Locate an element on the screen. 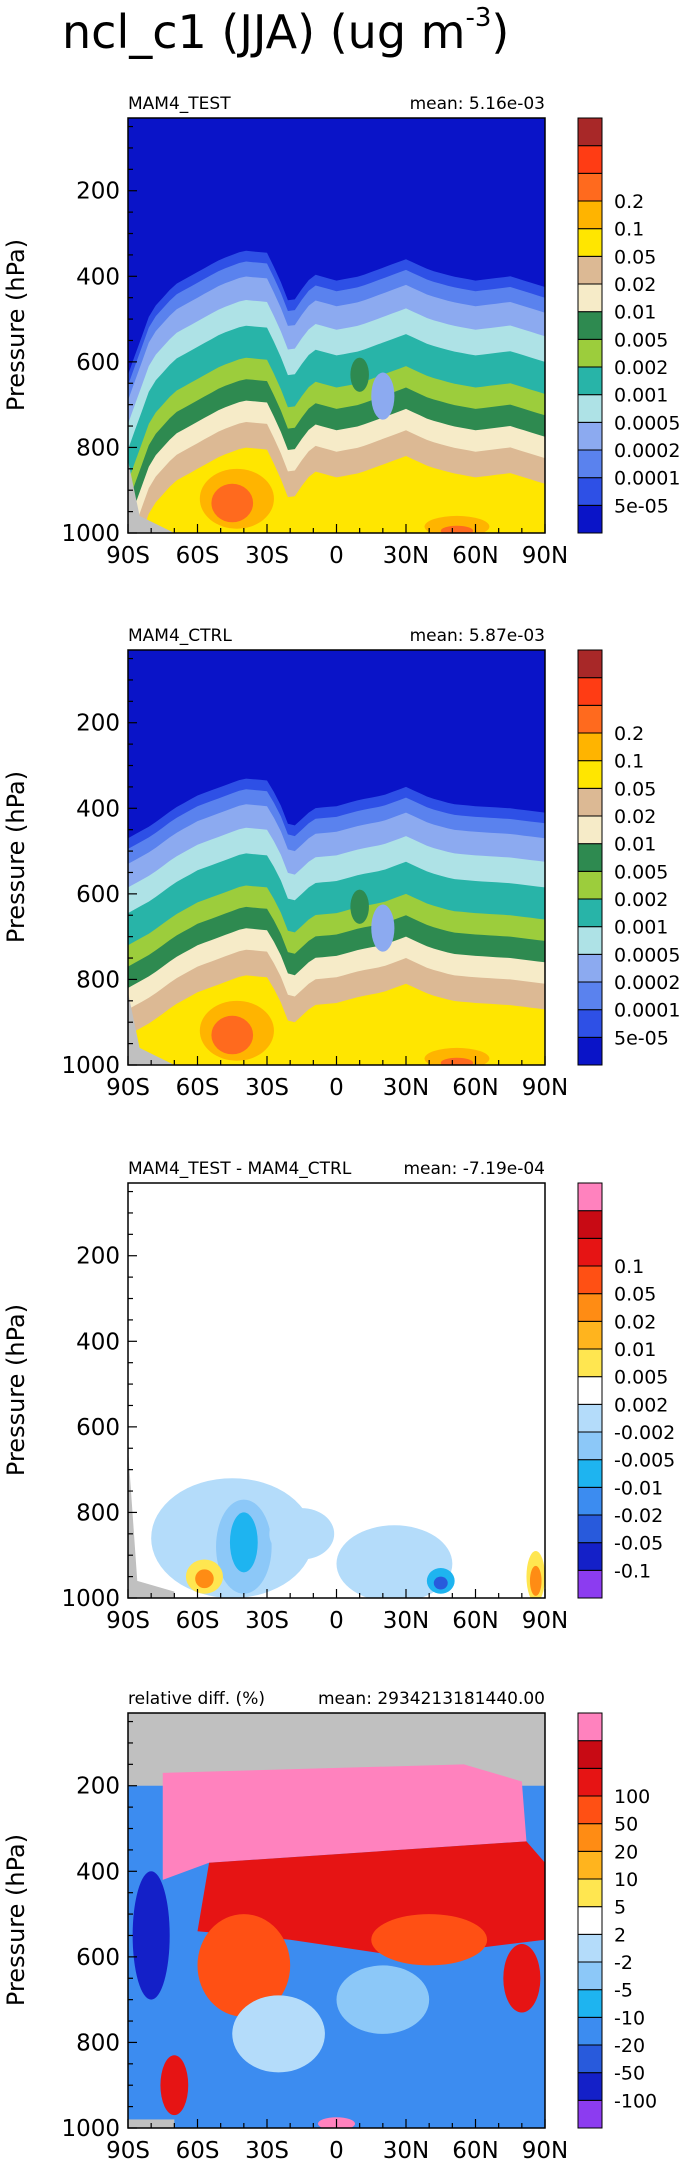  colorbar-label: -2 is located at coordinates (623, 1963).